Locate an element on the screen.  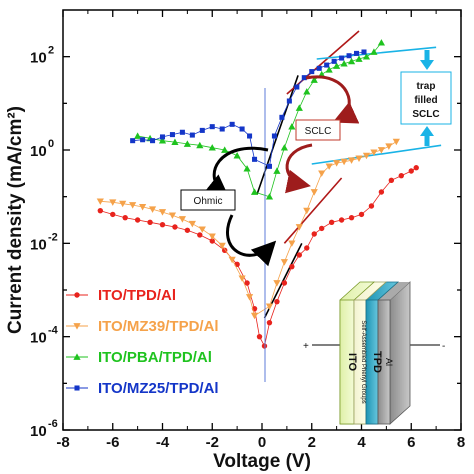
trap-label-line2: filled is located at coordinates (425, 100).